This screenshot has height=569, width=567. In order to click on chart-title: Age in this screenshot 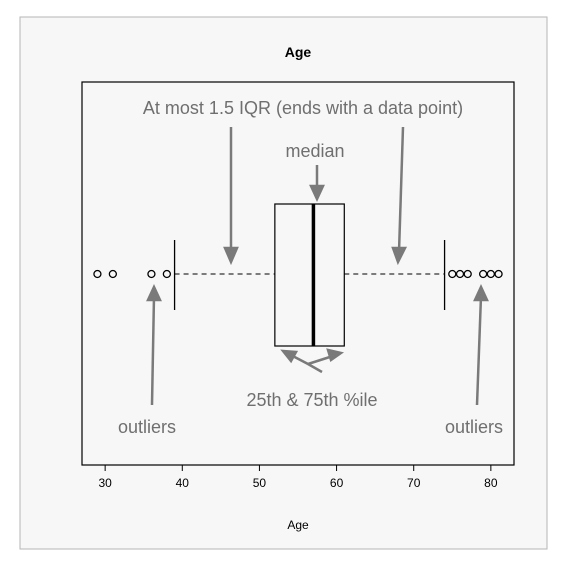, I will do `click(298, 52)`.